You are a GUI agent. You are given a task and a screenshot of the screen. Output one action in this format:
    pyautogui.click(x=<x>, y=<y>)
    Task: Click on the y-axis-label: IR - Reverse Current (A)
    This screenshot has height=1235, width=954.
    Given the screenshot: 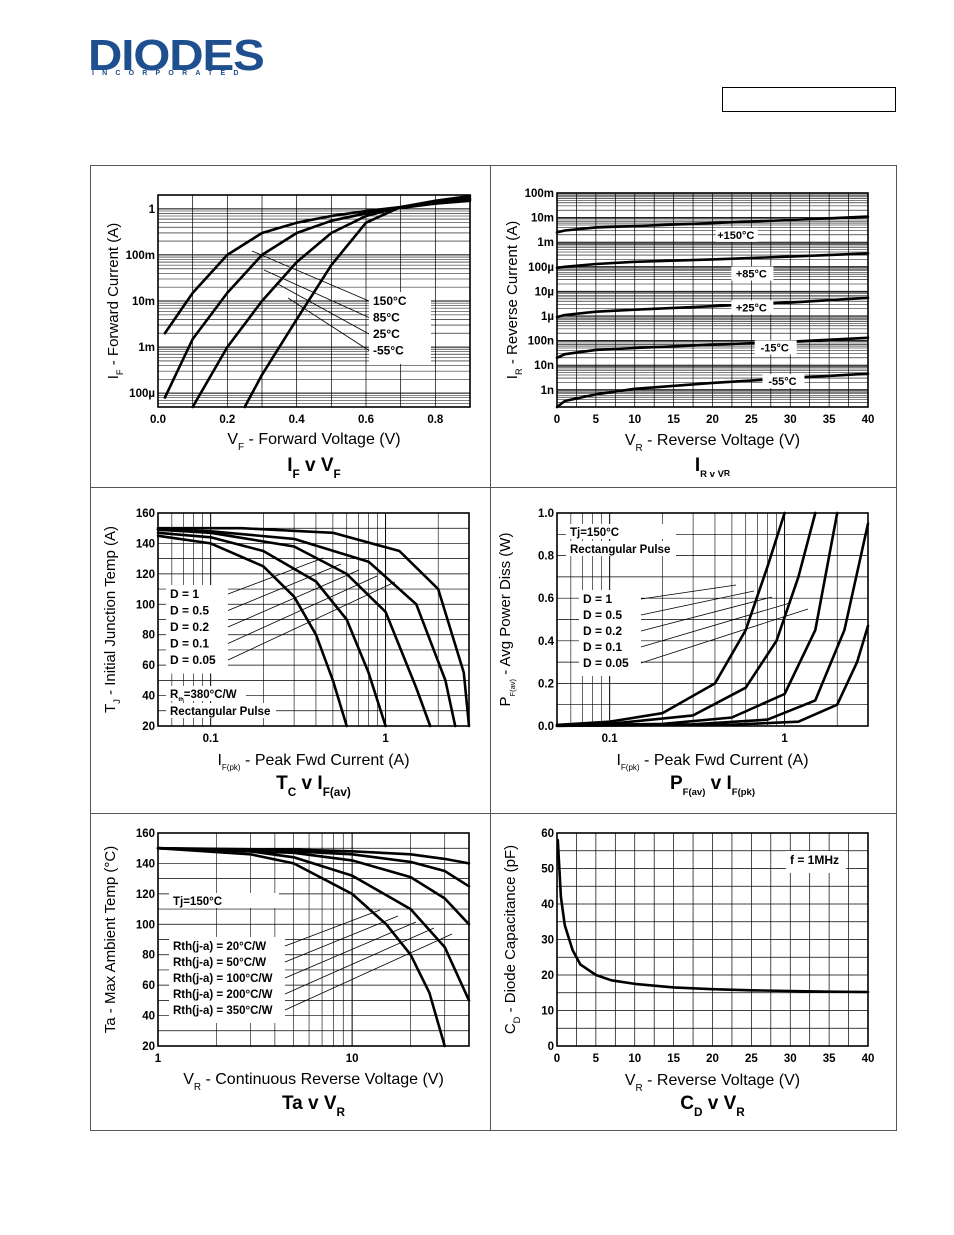 What is the action you would take?
    pyautogui.click(x=514, y=300)
    